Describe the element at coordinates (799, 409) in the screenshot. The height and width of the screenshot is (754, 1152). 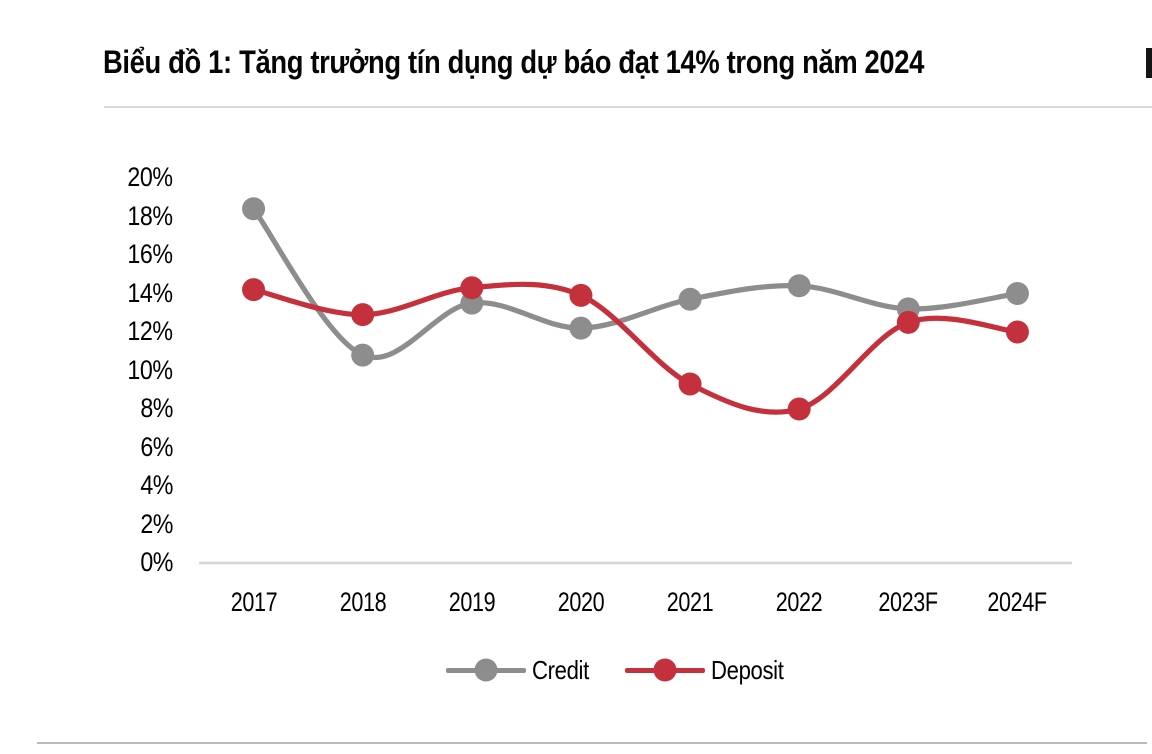
I see `deposit-point-2022` at that location.